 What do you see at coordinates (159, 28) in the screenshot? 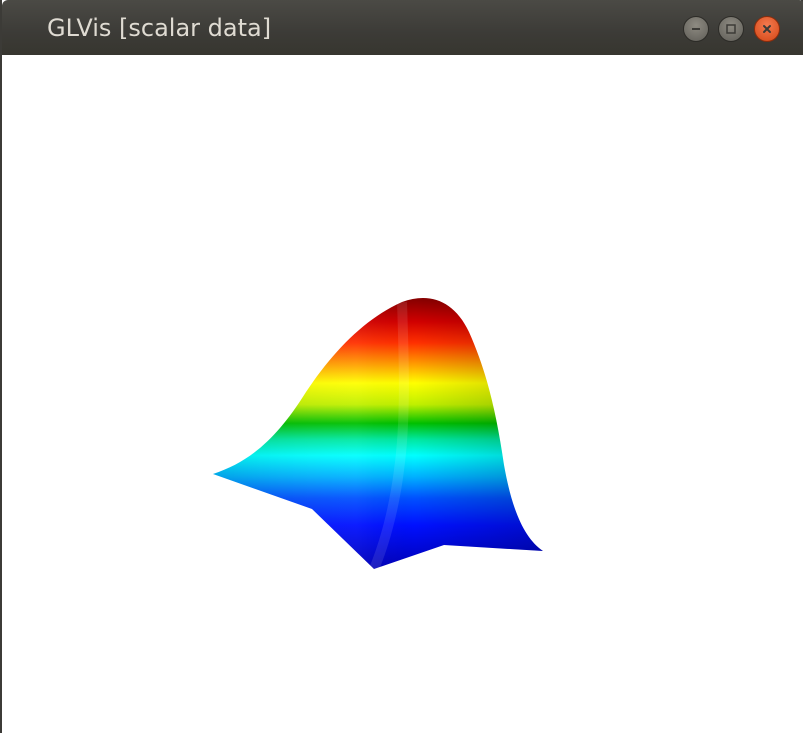
I see `window-title: GLVis [scalar data]` at bounding box center [159, 28].